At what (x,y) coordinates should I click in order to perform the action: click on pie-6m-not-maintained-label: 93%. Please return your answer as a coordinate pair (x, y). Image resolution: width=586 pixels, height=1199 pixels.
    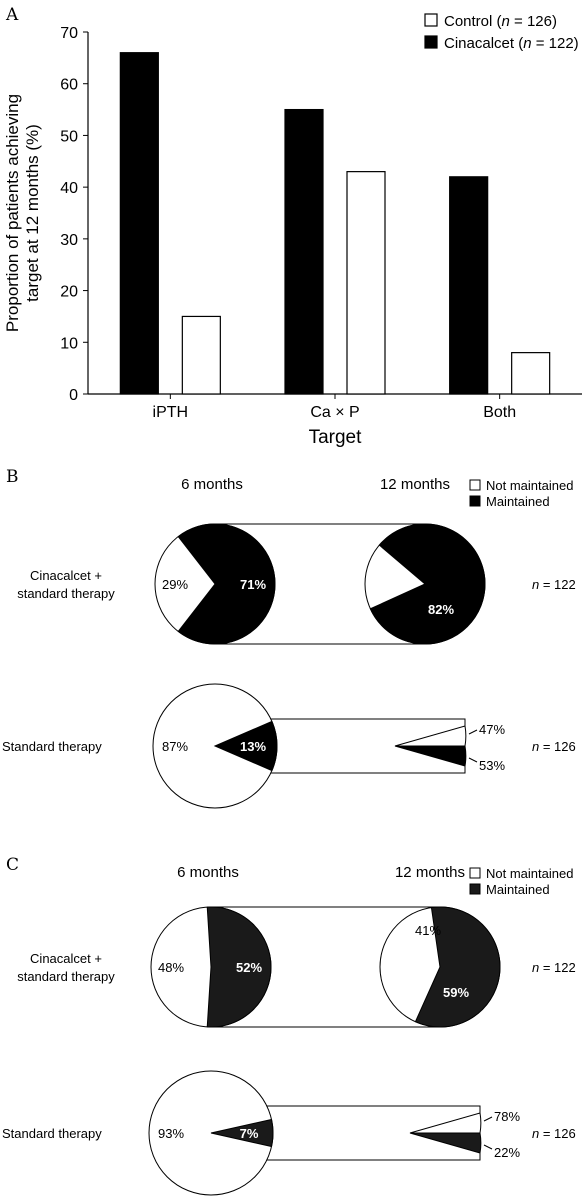
    Looking at the image, I should click on (171, 1133).